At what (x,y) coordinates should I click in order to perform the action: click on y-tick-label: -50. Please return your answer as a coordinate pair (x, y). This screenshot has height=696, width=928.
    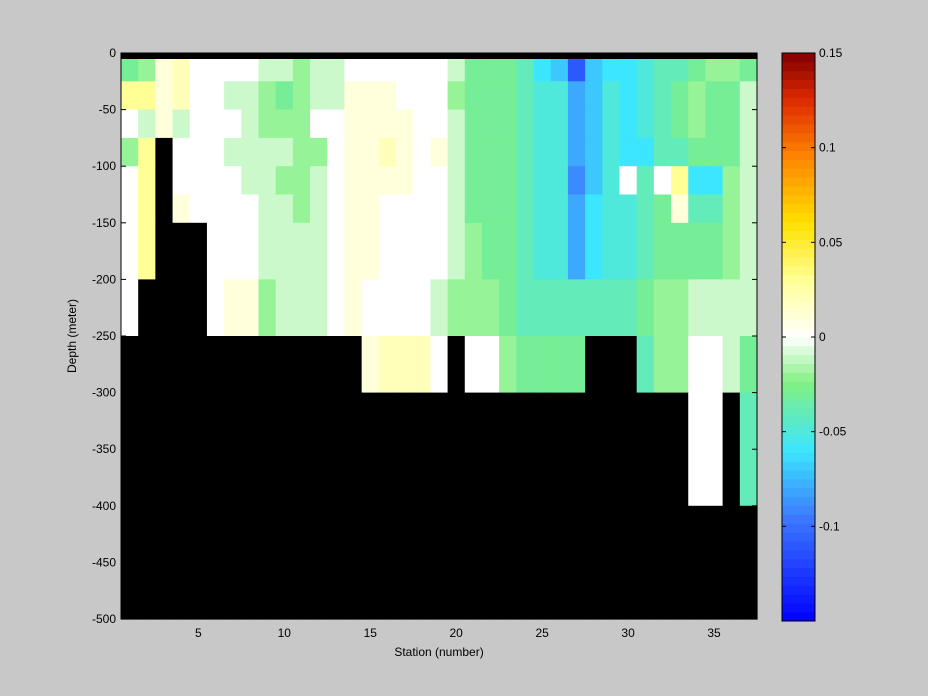
    Looking at the image, I should click on (108, 110).